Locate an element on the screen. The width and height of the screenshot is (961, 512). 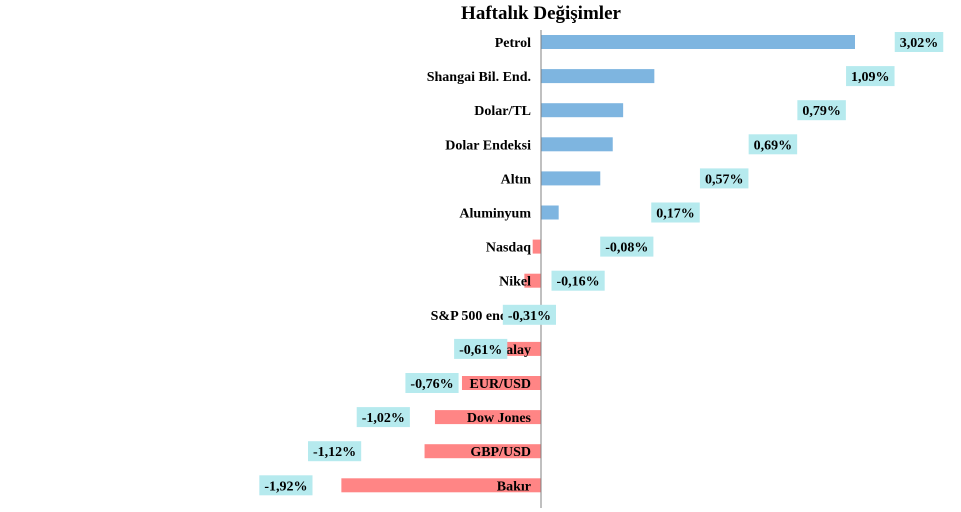
category-label-eur-usd: EUR/USD is located at coordinates (500, 384).